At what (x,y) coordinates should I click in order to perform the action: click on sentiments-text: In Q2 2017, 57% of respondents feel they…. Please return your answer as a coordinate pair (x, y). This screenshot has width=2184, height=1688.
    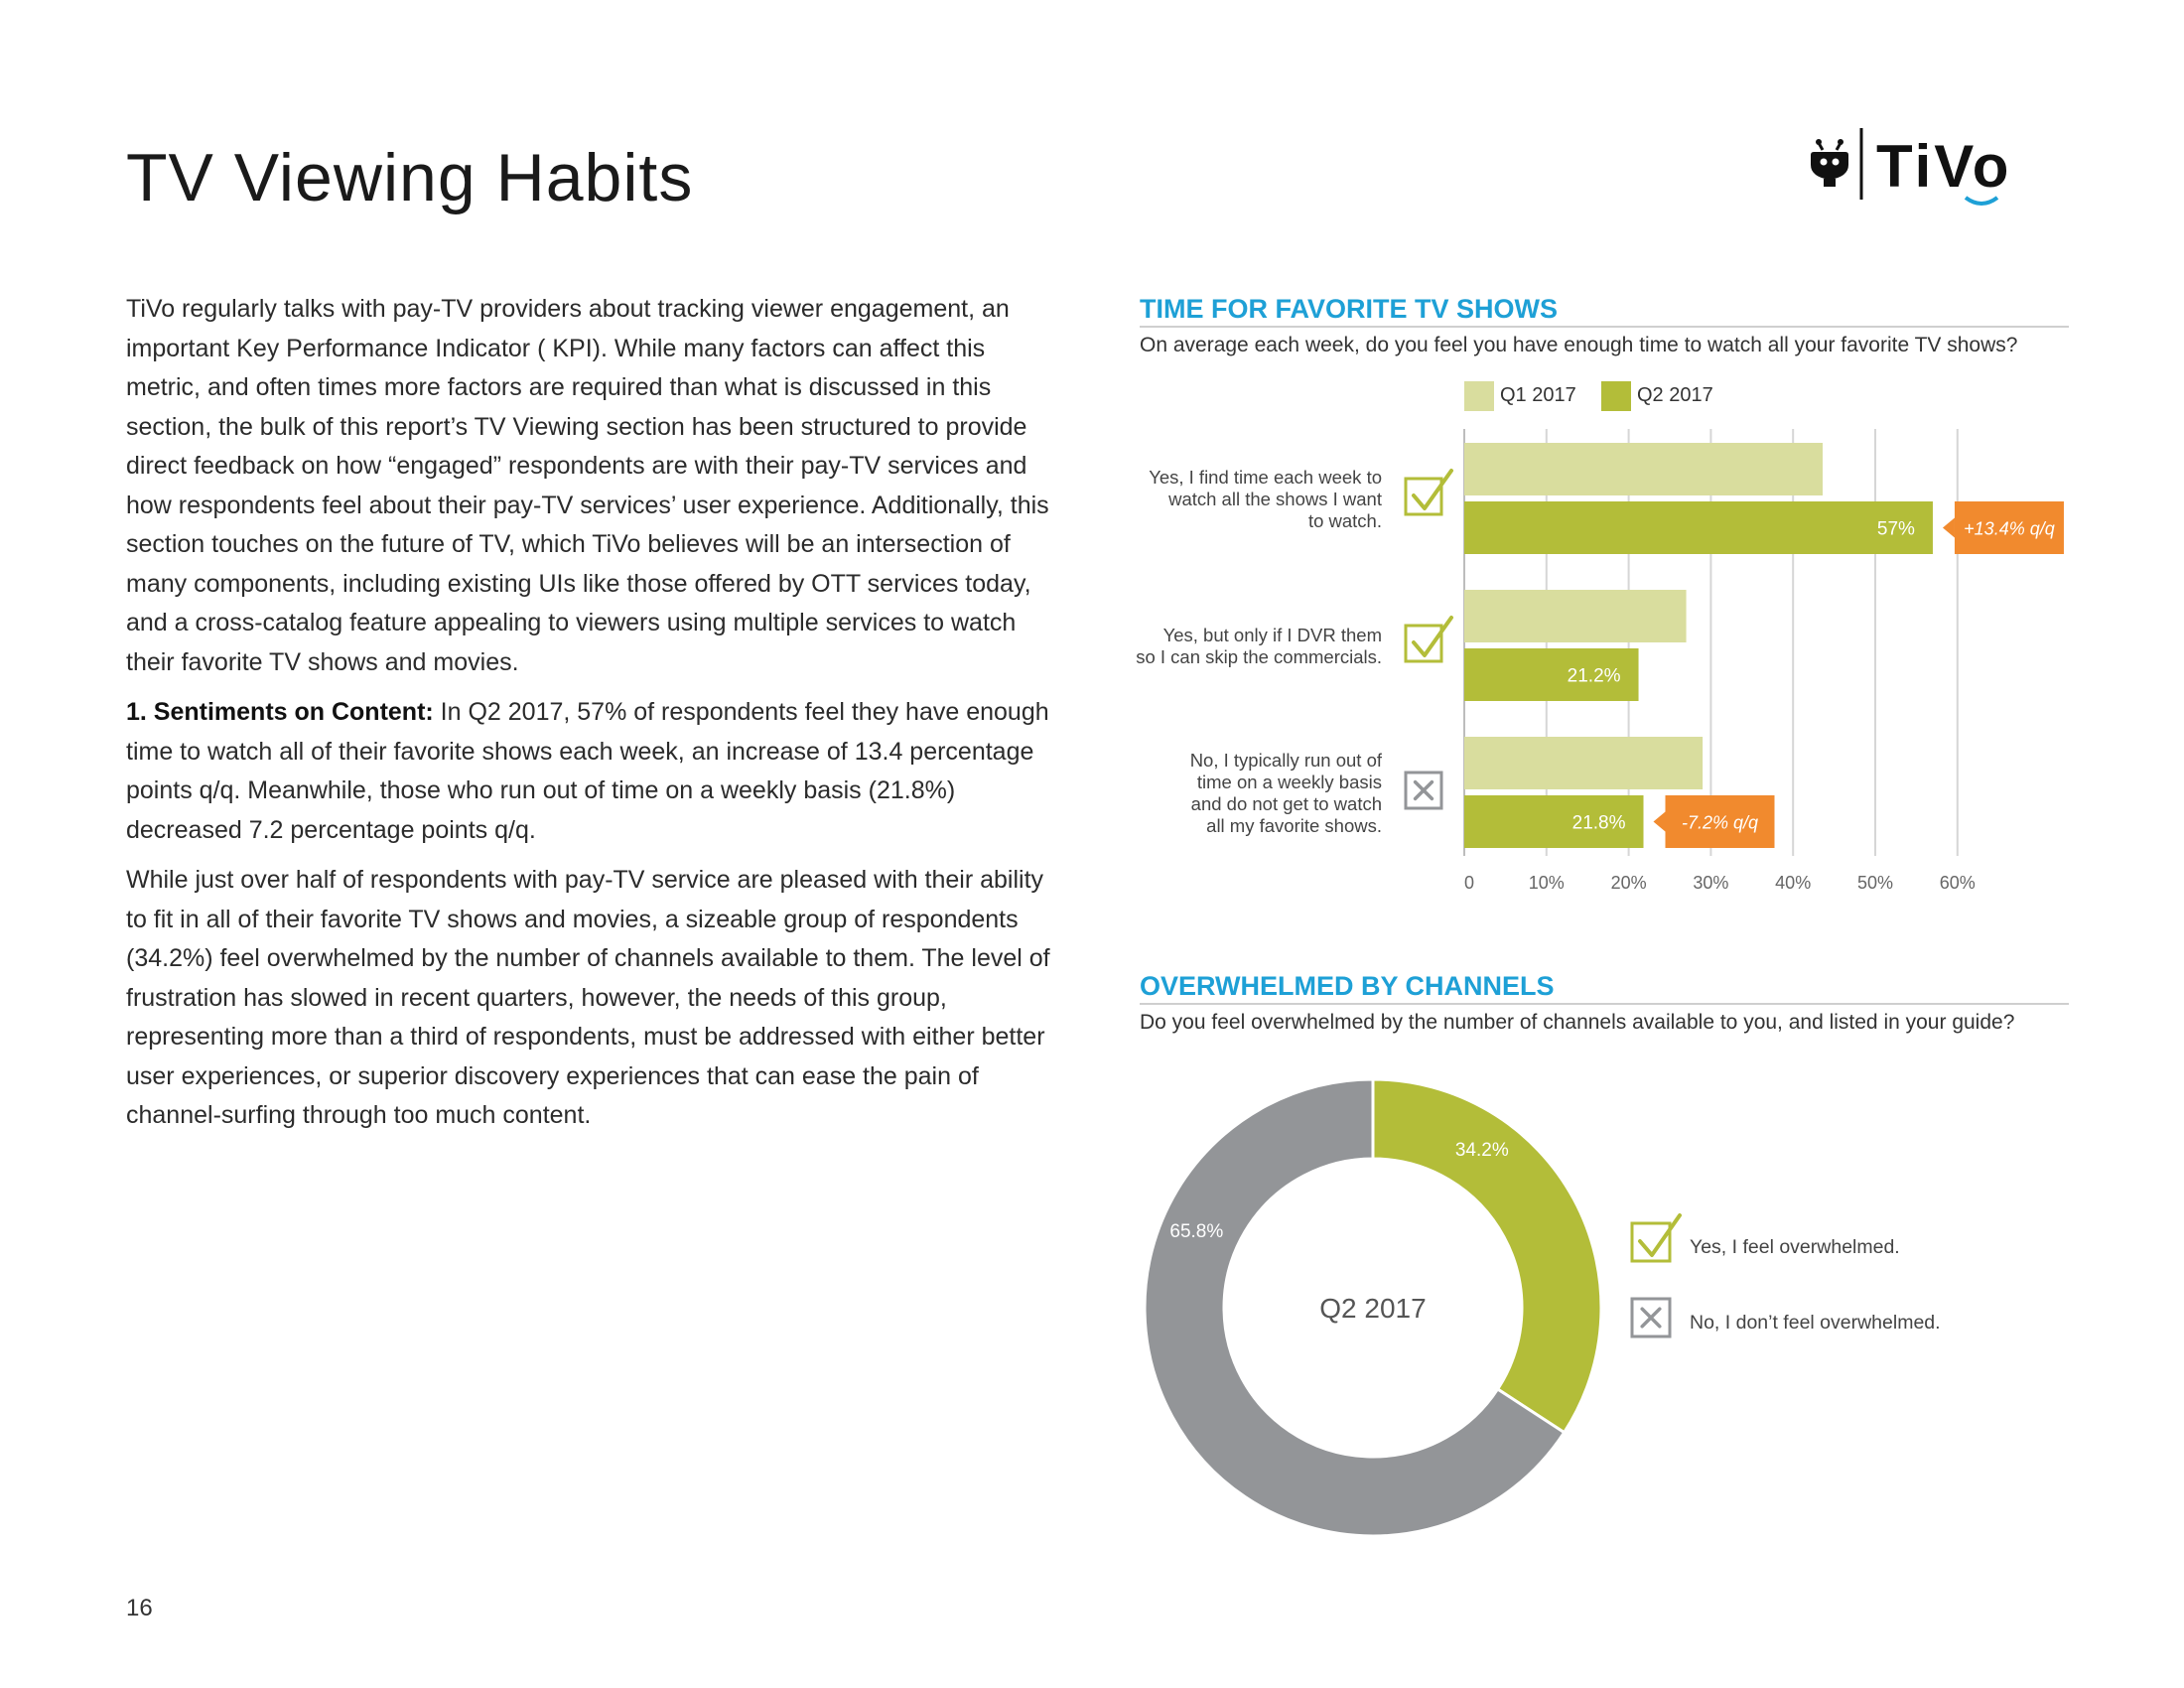
    Looking at the image, I should click on (587, 771).